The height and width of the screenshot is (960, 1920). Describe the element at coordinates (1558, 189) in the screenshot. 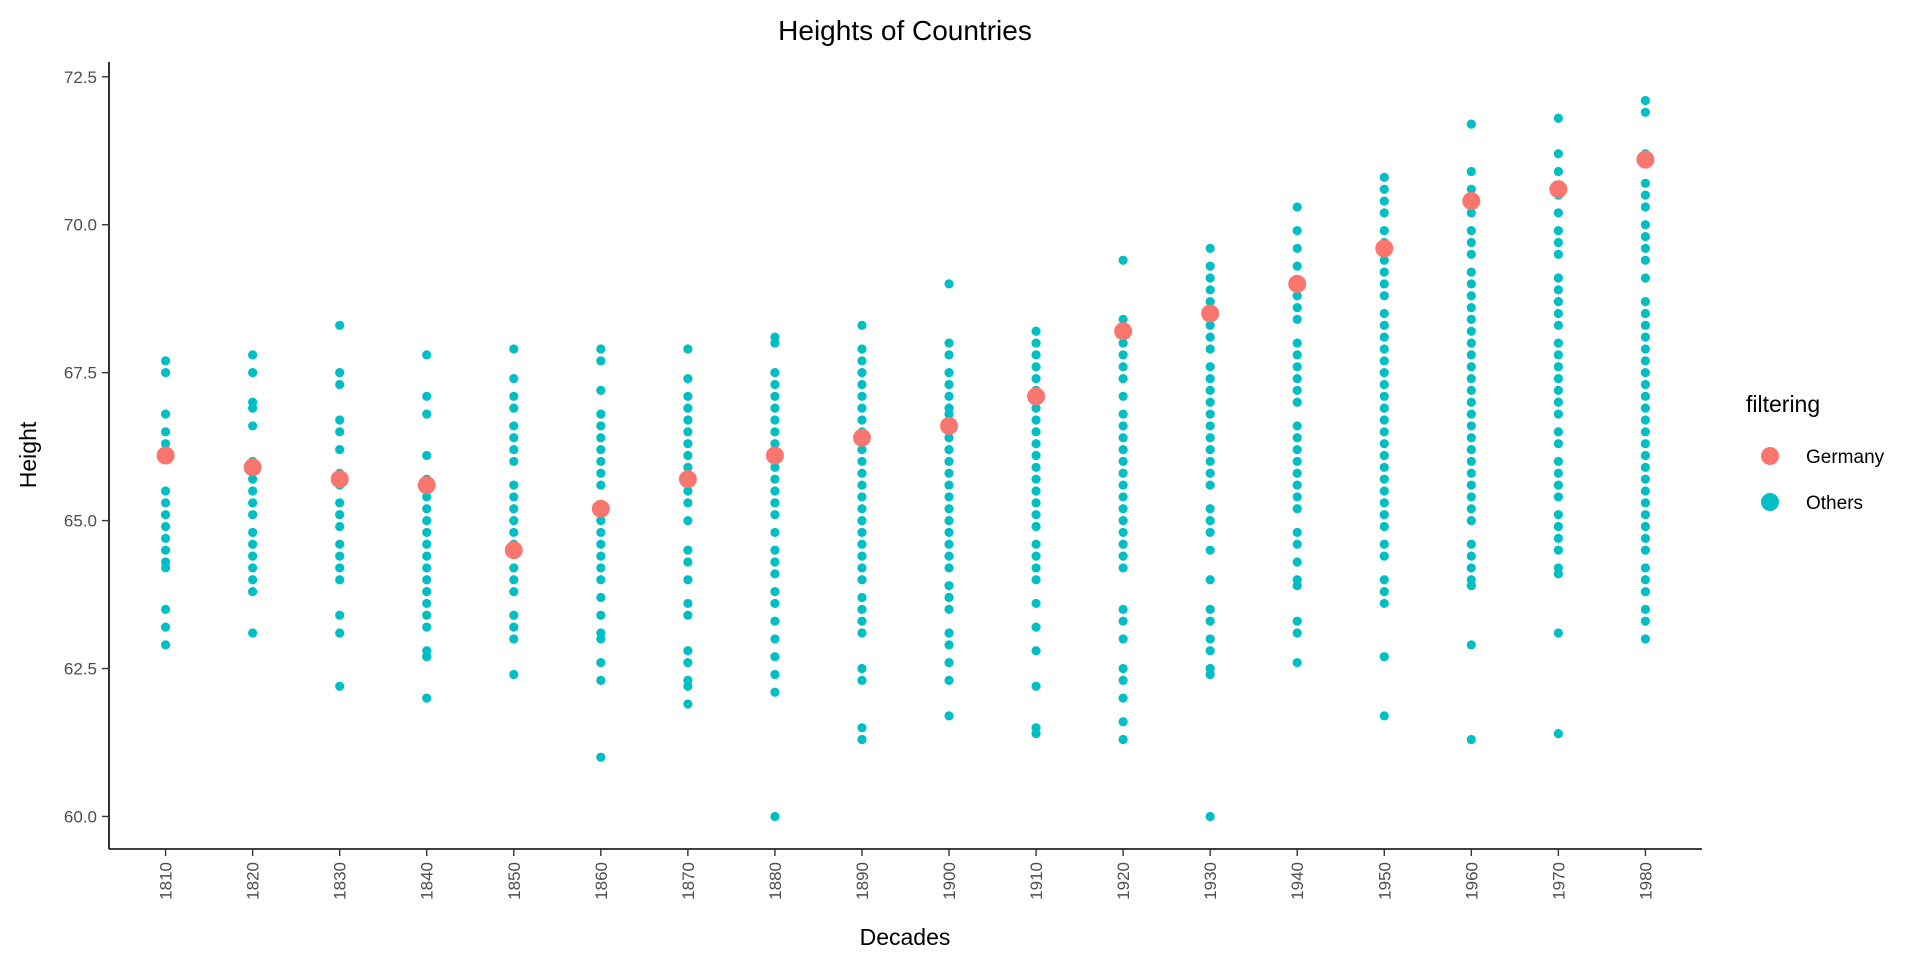

I see `point-germany` at that location.